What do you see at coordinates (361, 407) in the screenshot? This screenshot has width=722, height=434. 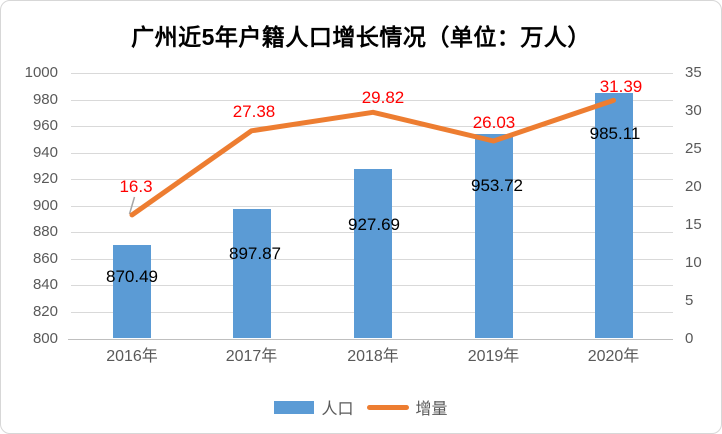 I see `legend: 人口 增量` at bounding box center [361, 407].